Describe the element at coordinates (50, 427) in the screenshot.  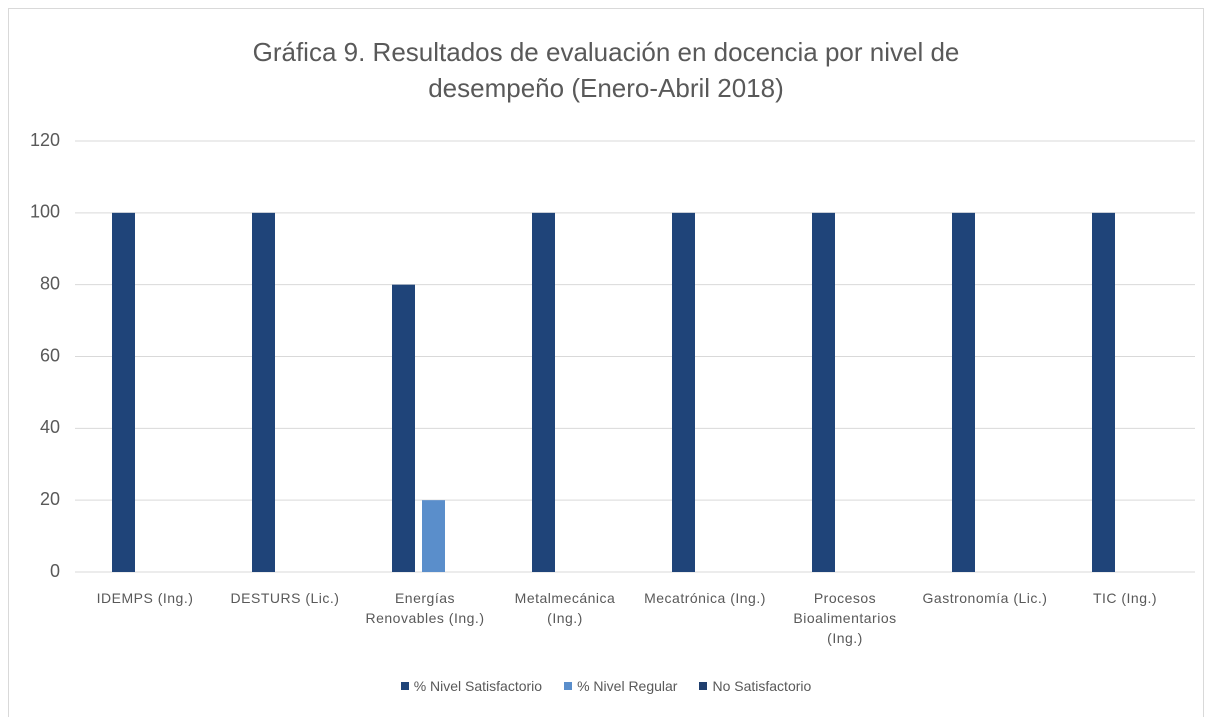
I see `y-tick-label: 40` at that location.